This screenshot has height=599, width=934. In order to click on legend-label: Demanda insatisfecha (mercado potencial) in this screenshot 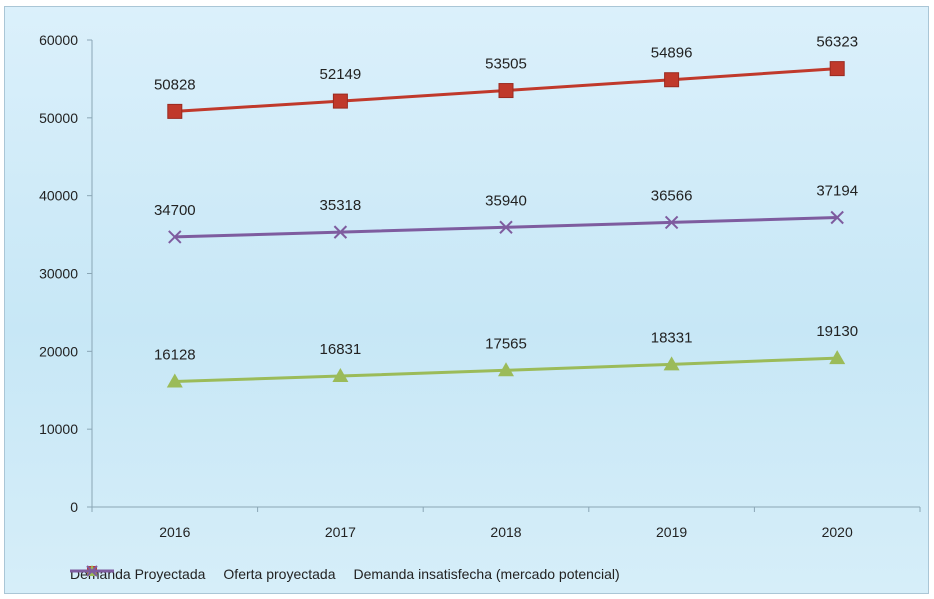, I will do `click(486, 574)`.